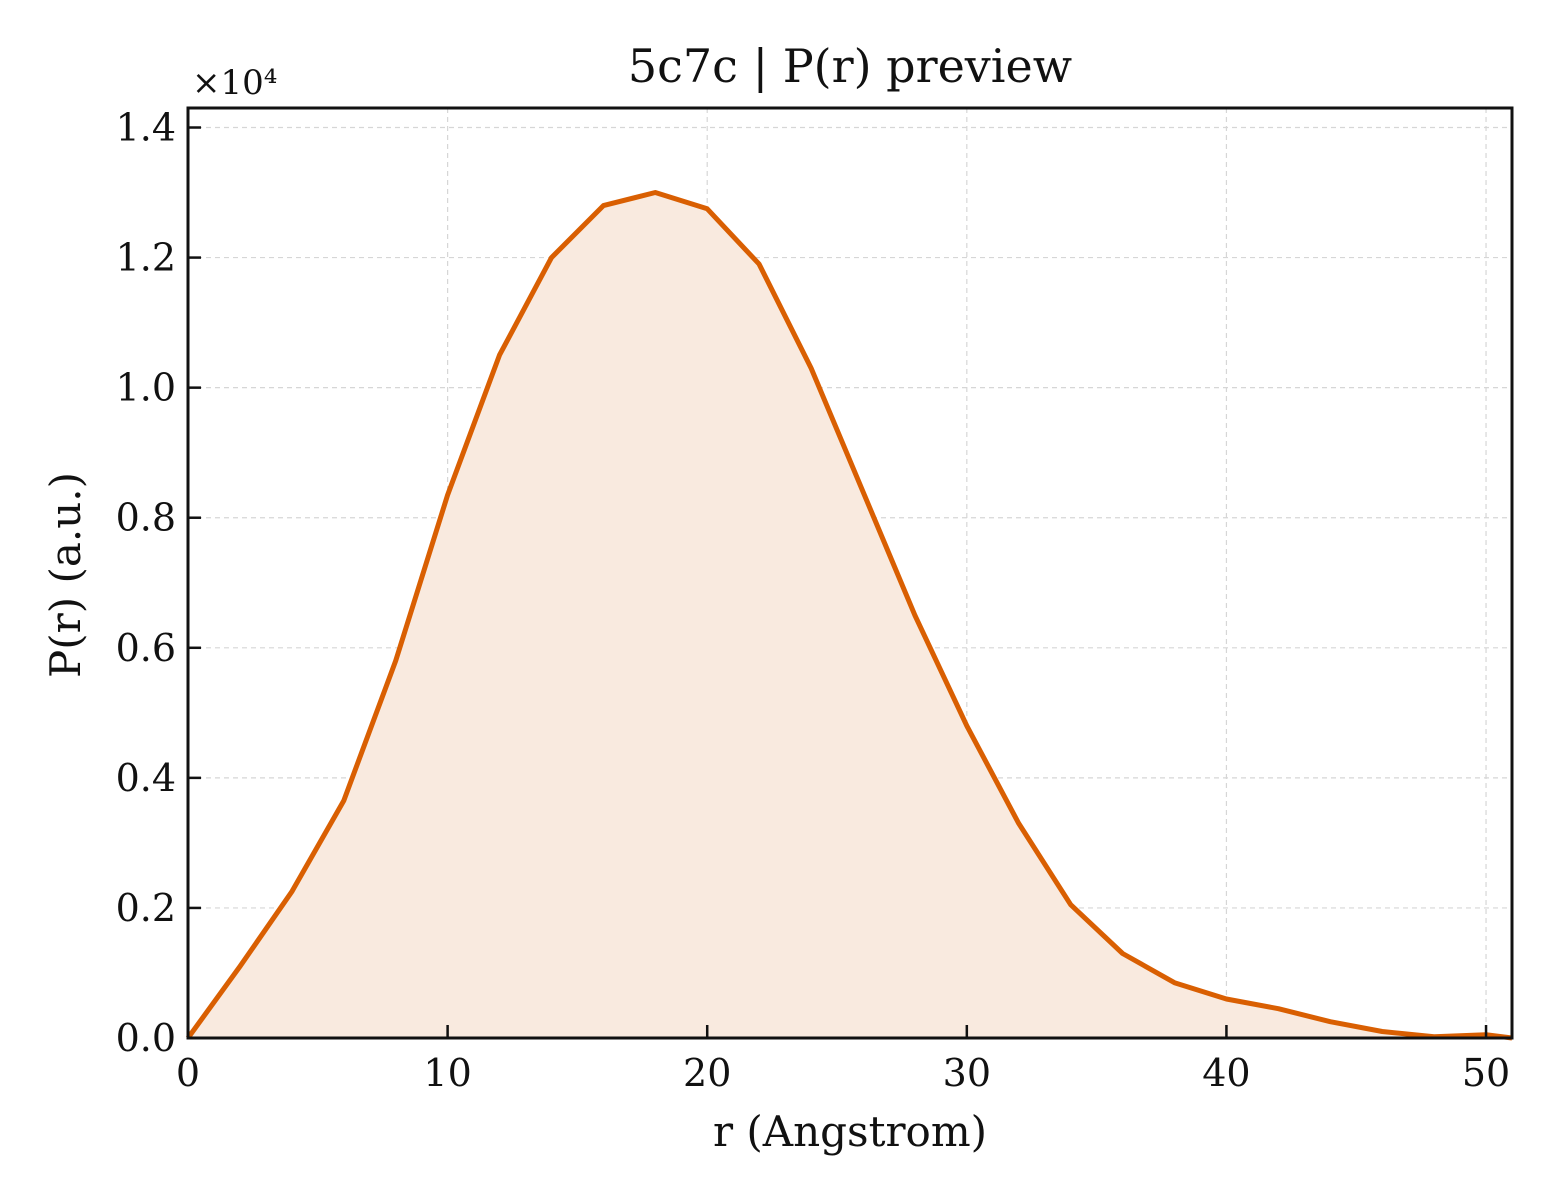  What do you see at coordinates (967, 1073) in the screenshot?
I see `x-tick-label: 30` at bounding box center [967, 1073].